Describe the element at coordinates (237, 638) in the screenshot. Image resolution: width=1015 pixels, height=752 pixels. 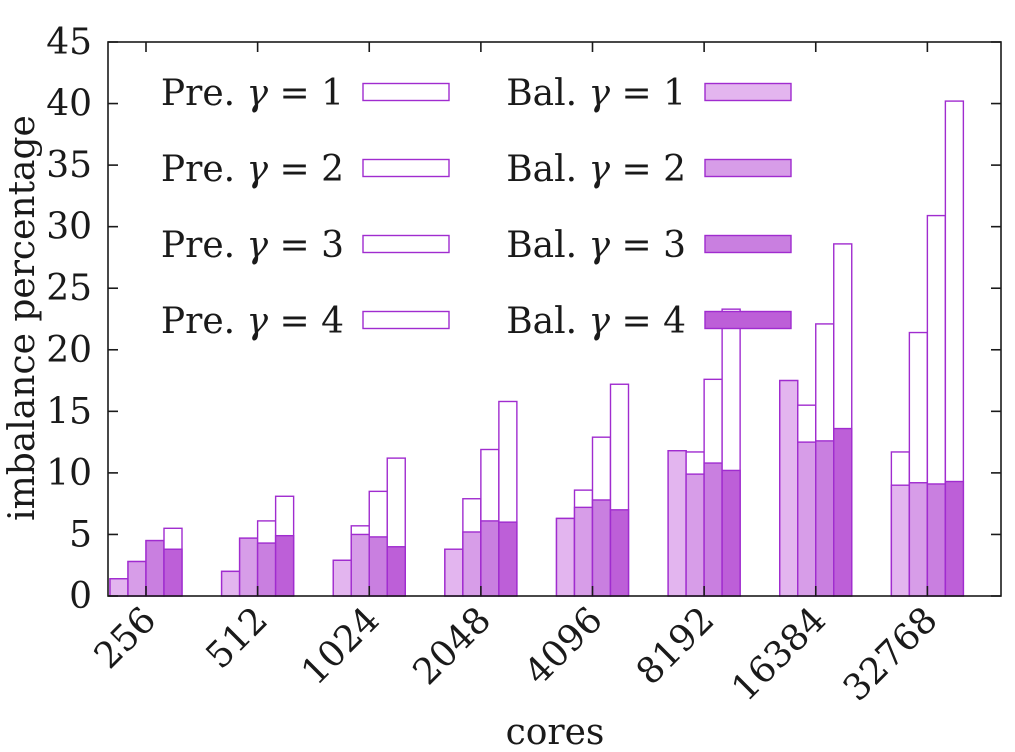
I see `x-tick-label-512: 512` at that location.